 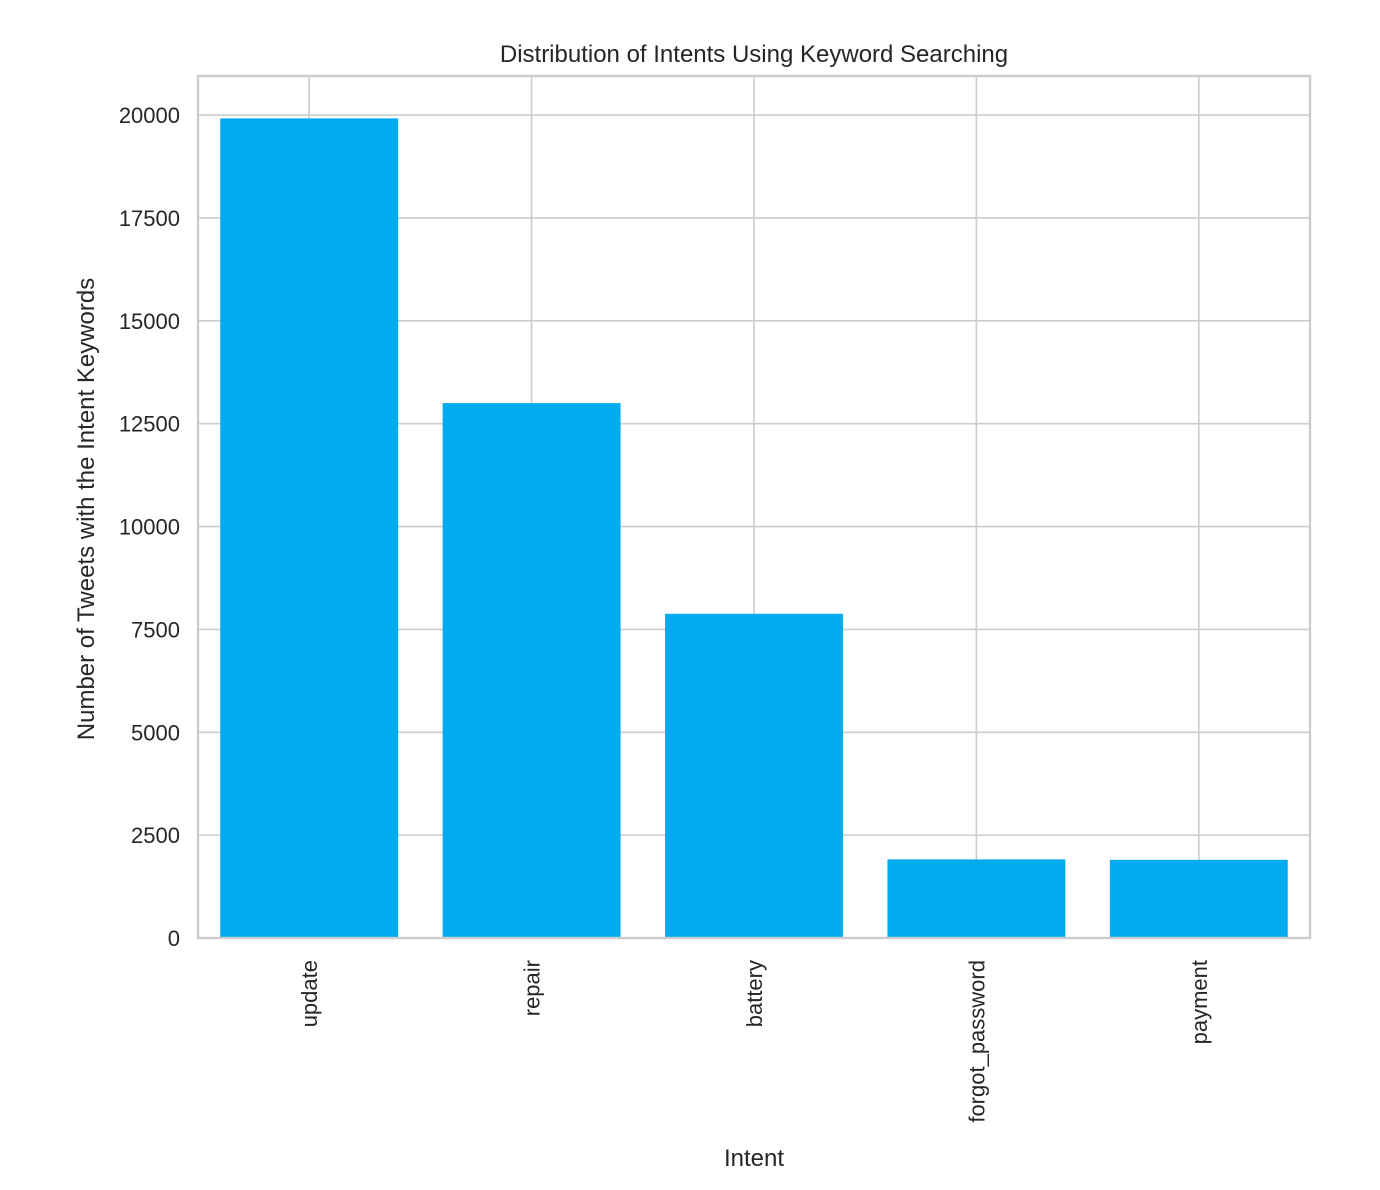 What do you see at coordinates (149, 115) in the screenshot?
I see `y-tick-label: 20000` at bounding box center [149, 115].